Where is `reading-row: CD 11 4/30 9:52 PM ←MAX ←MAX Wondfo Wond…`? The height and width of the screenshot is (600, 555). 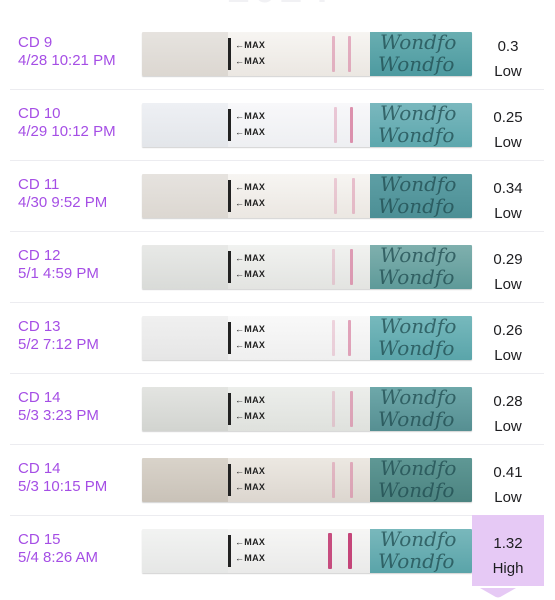 reading-row: CD 11 4/30 9:52 PM ←MAX ←MAX Wondfo Wond… is located at coordinates (277, 196).